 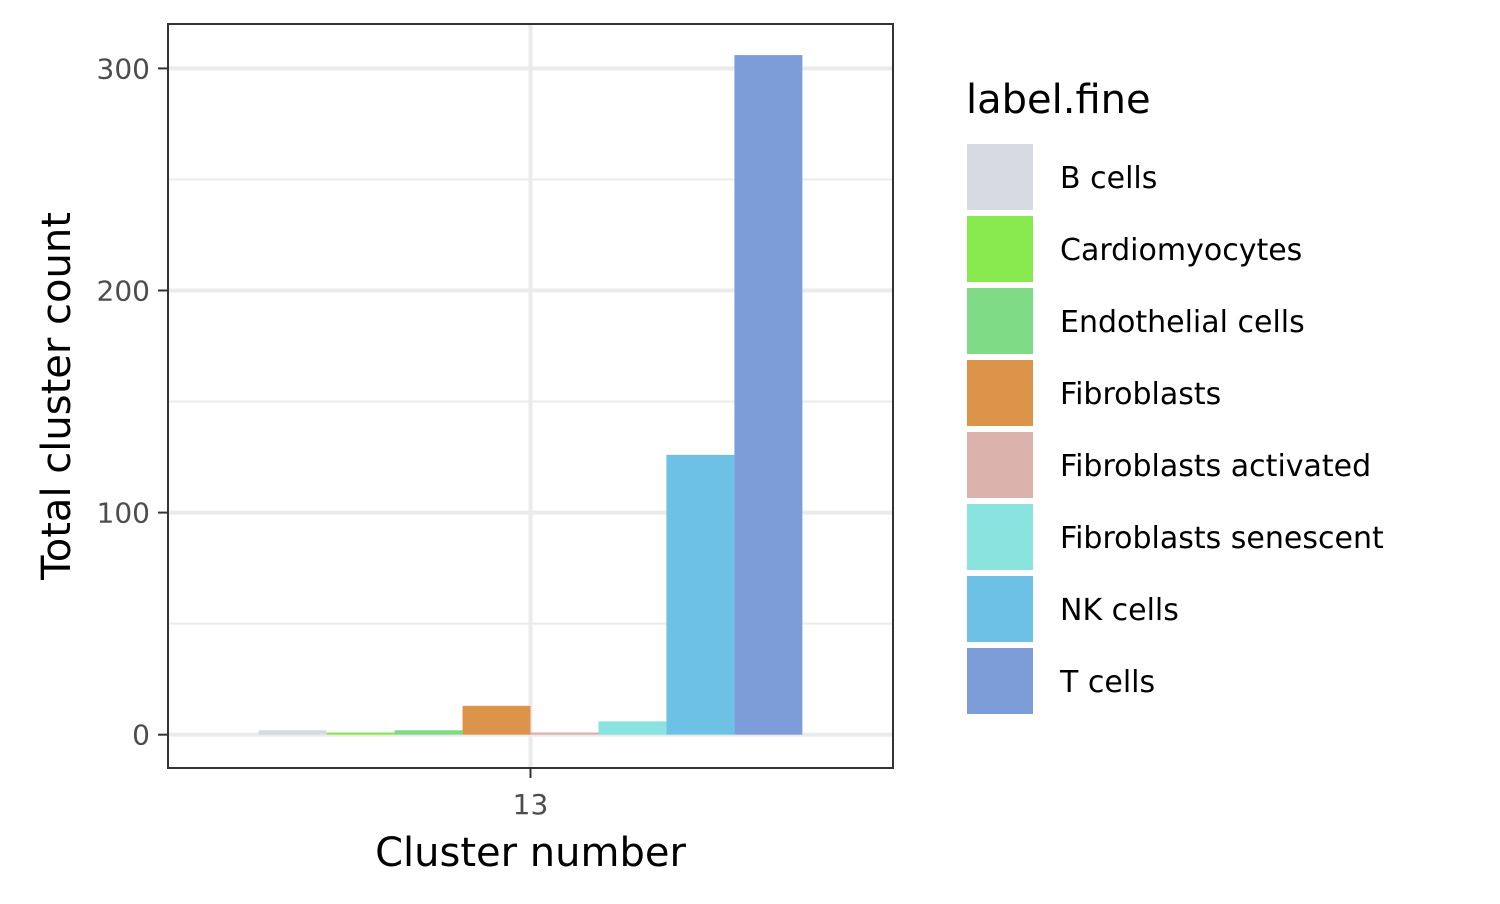 I want to click on y-axis-ticks: 0 100 200 300, so click(x=132, y=402).